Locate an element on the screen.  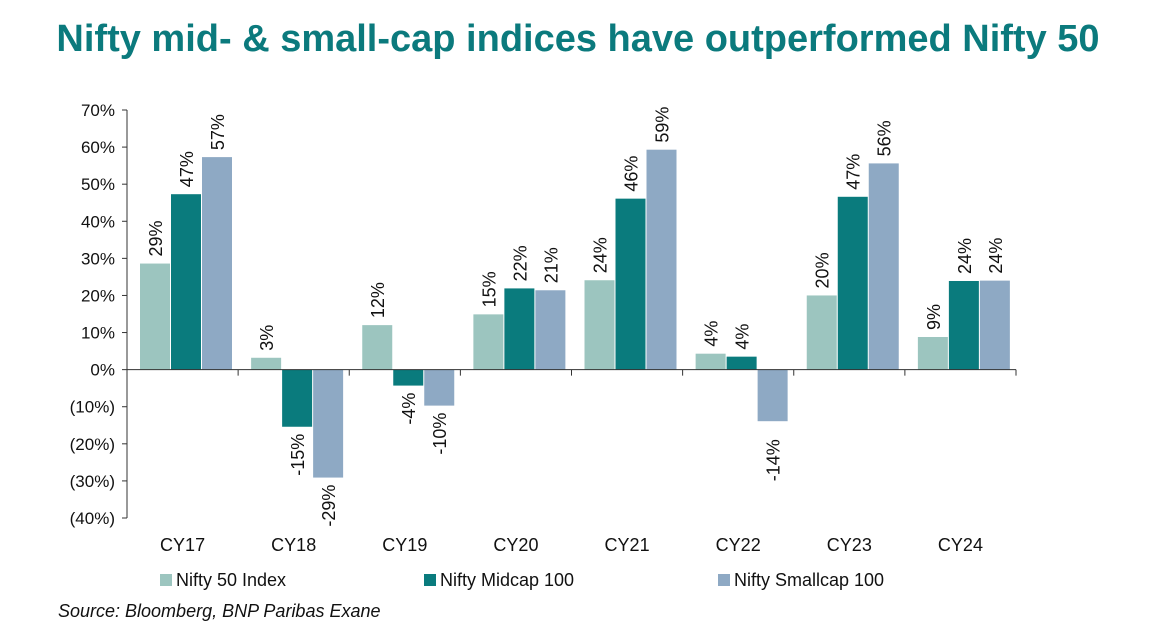
data-label: 57% is located at coordinates (218, 132).